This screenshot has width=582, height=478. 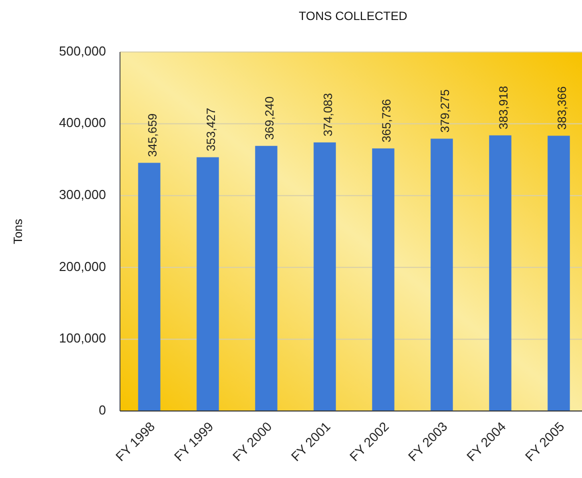 What do you see at coordinates (445, 110) in the screenshot?
I see `data-label: 379,275` at bounding box center [445, 110].